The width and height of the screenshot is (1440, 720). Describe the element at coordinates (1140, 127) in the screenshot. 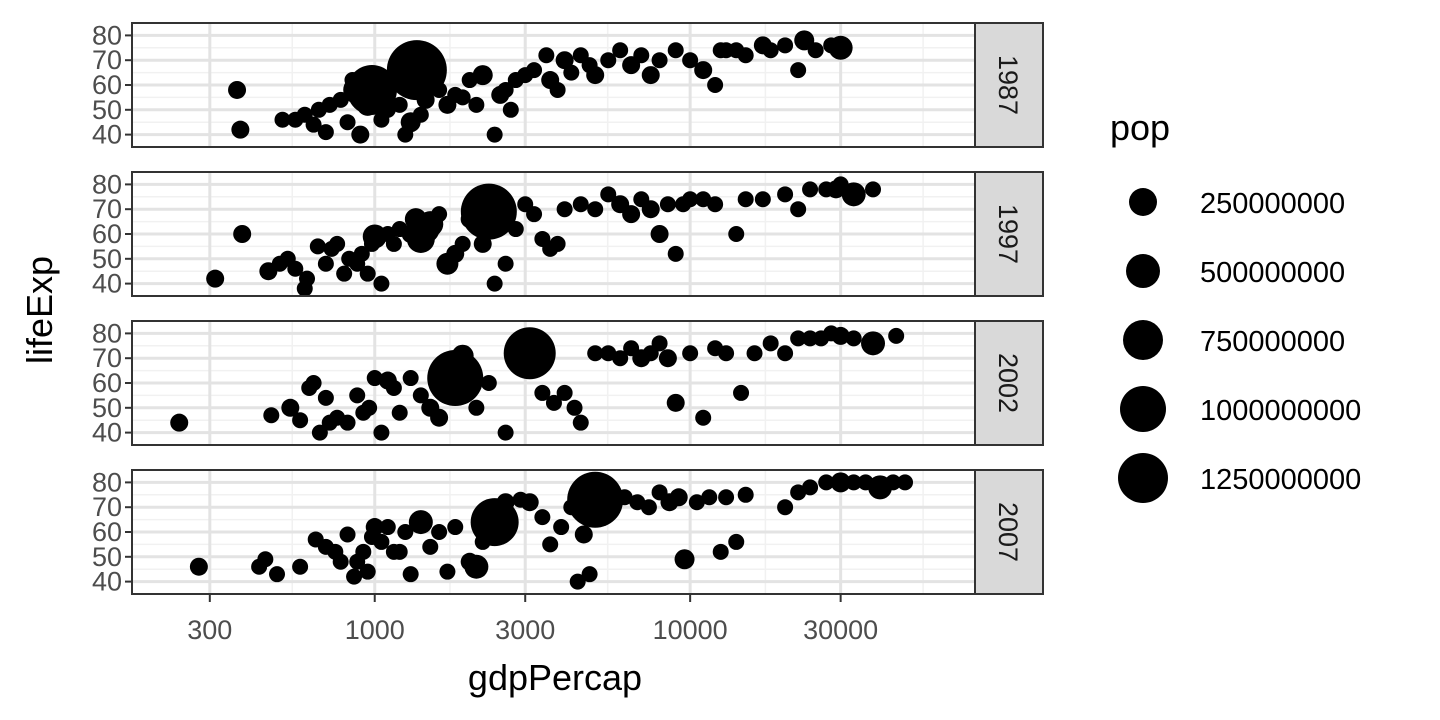

I see `legend-title: pop` at that location.